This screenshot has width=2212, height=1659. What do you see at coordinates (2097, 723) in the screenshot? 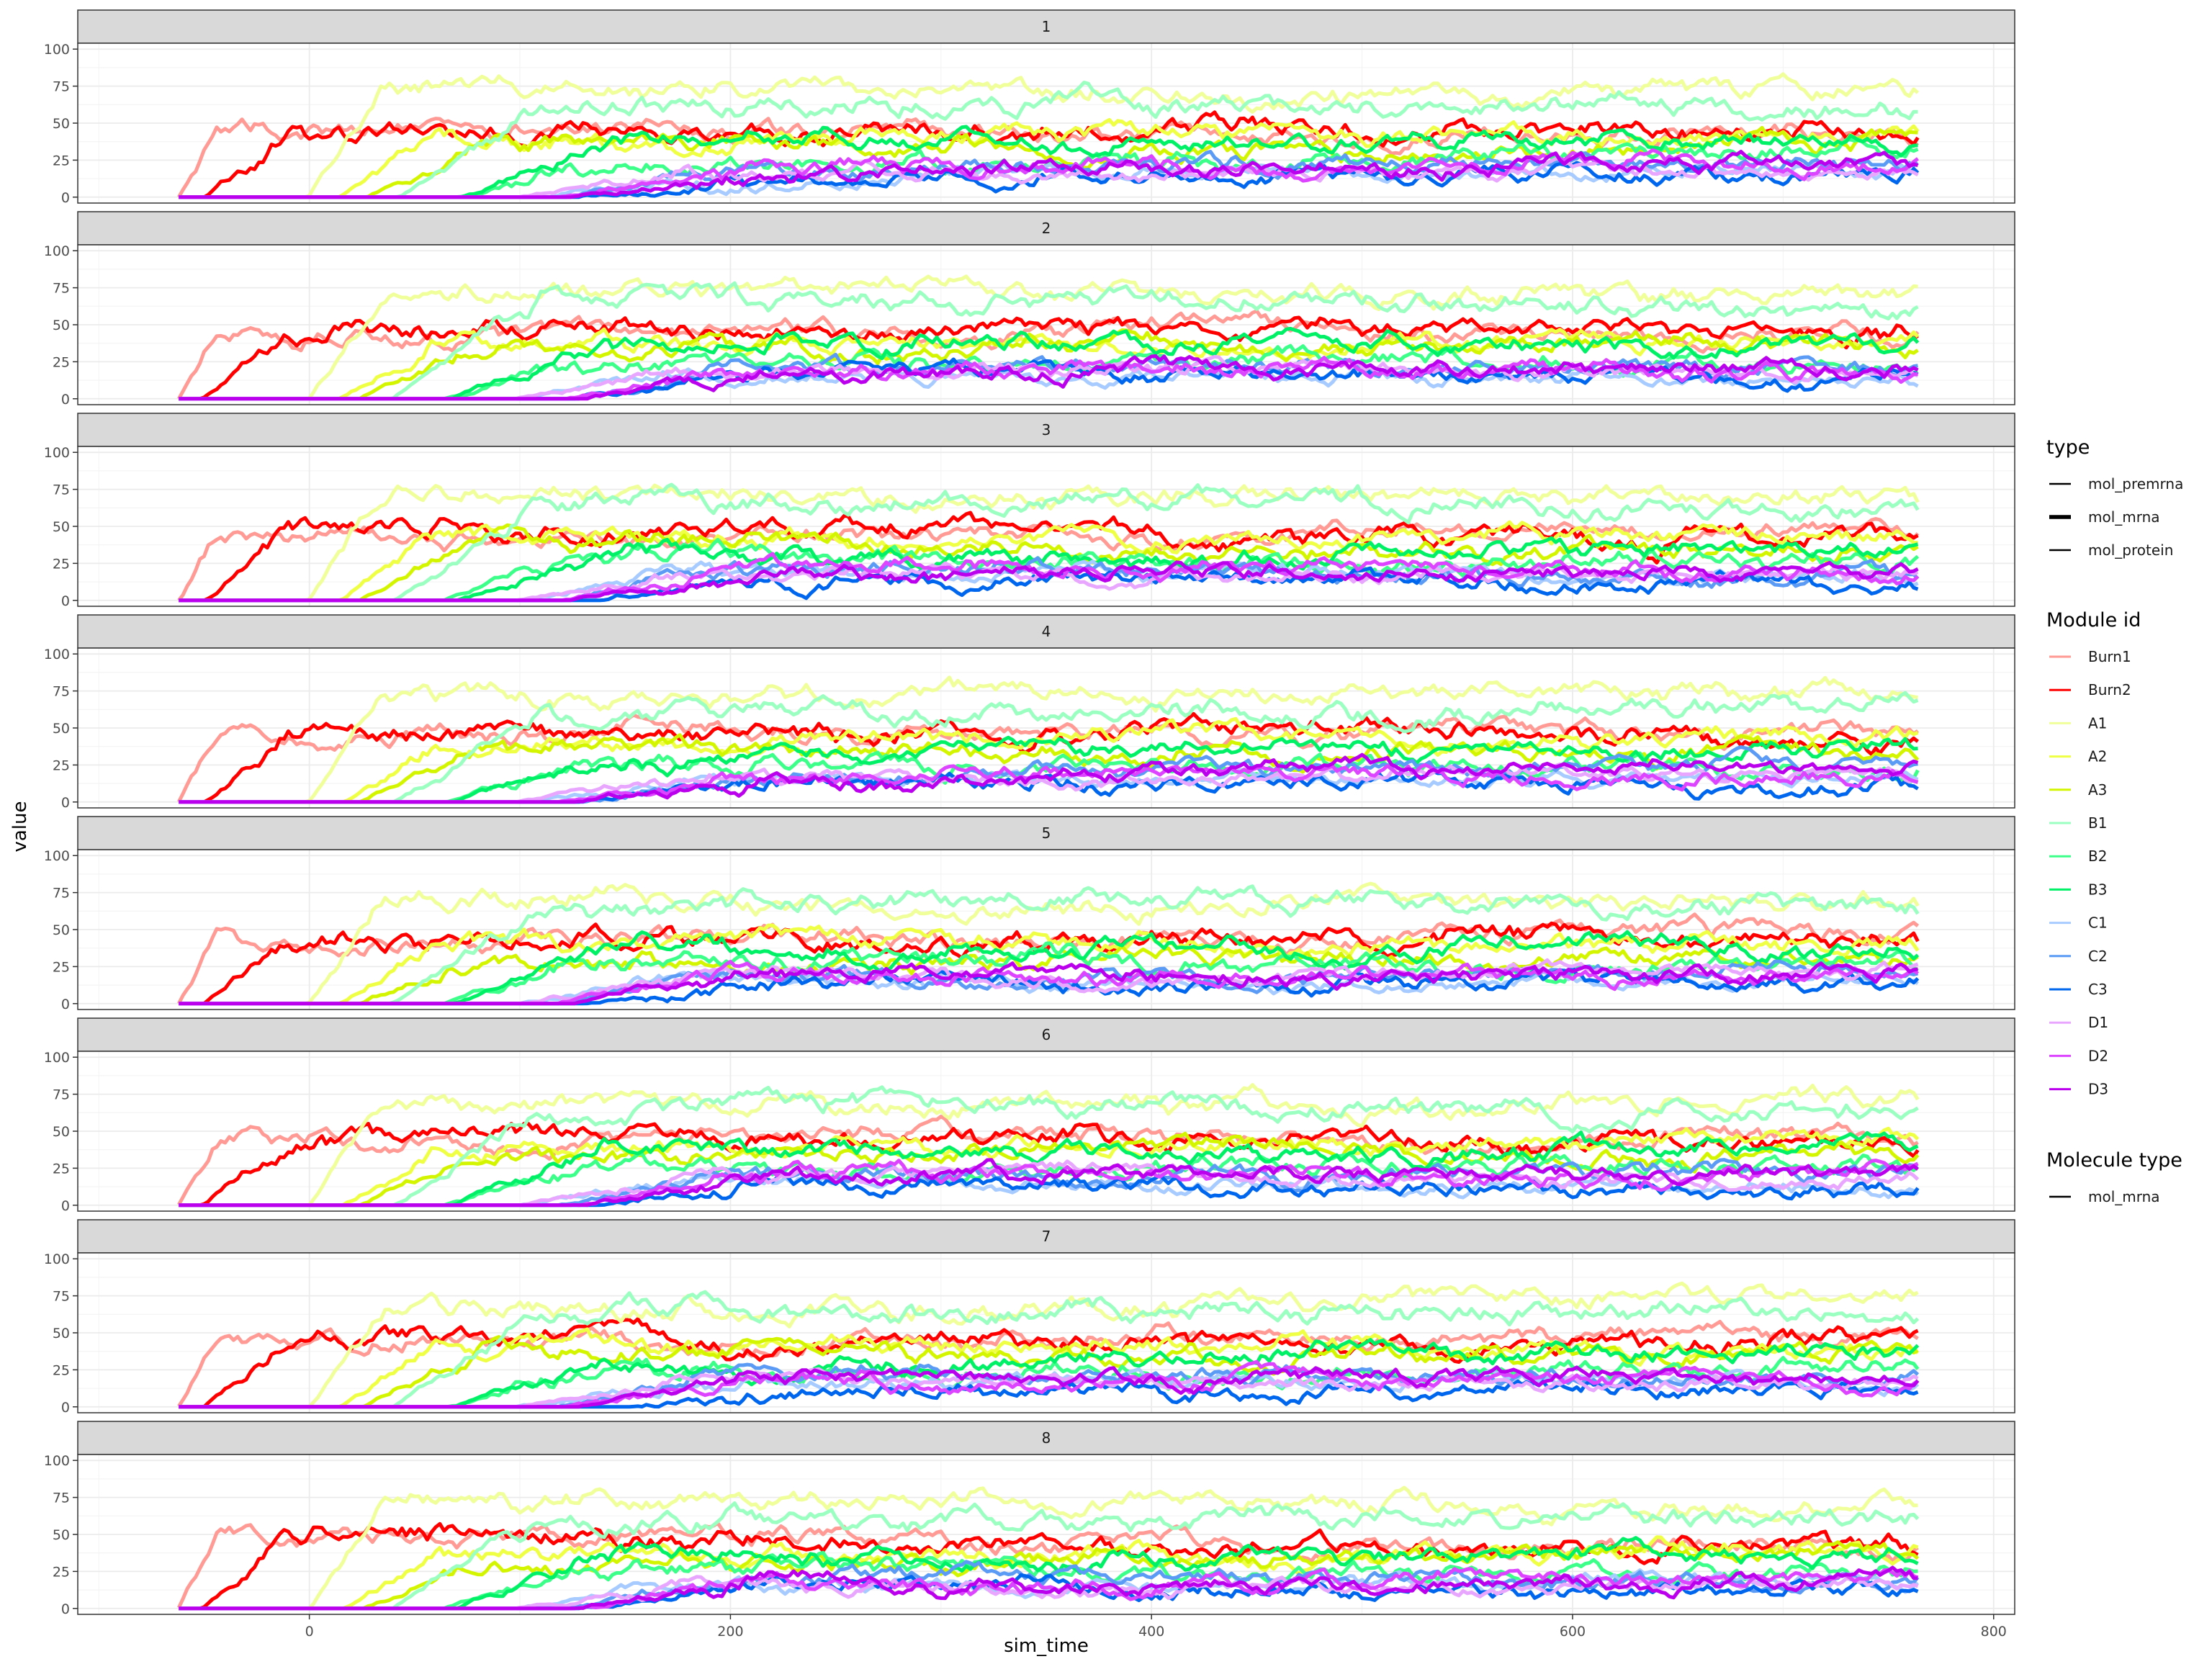
I see `legend-label-A1: A1` at bounding box center [2097, 723].